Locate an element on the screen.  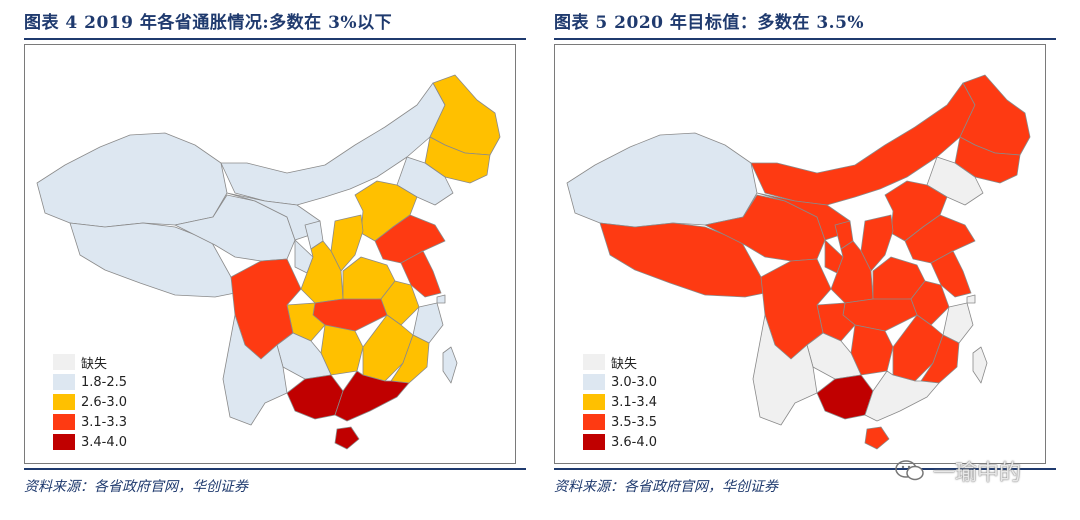
legend-item: 1.8-2.5 is located at coordinates (90, 382).